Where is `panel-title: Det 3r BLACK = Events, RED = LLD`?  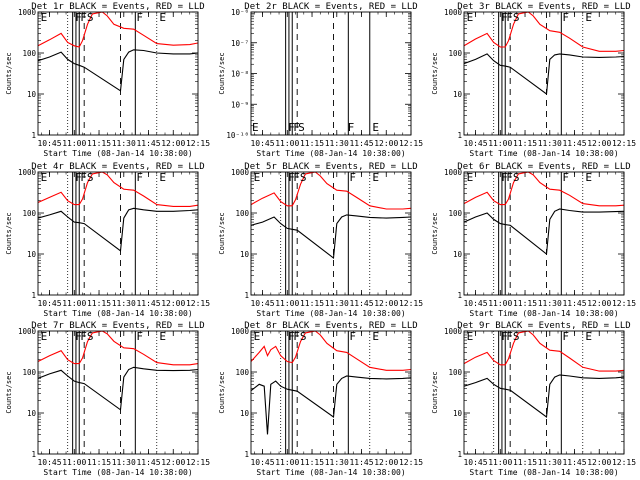 panel-title: Det 3r BLACK = Events, RED = LLD is located at coordinates (543, 7).